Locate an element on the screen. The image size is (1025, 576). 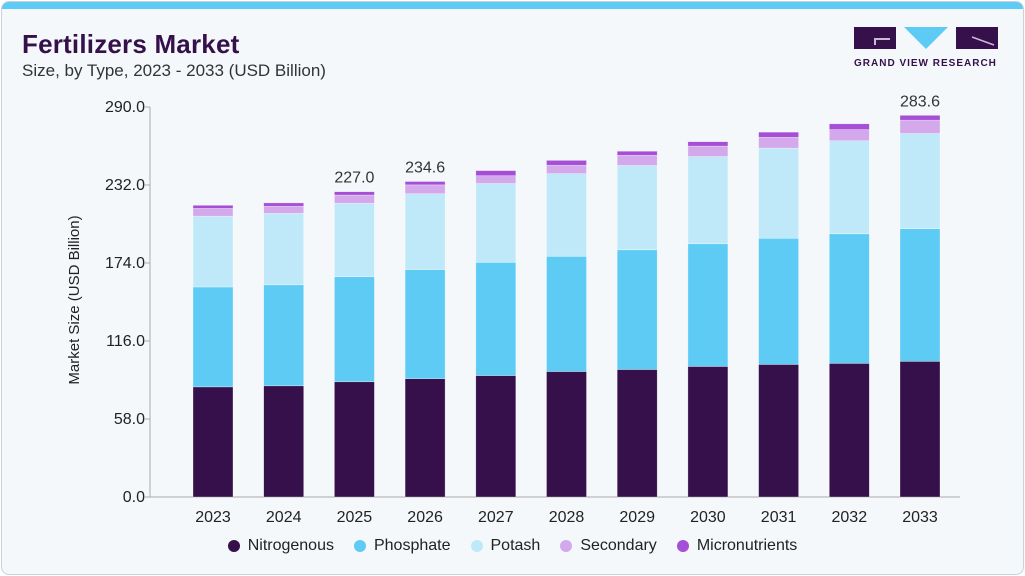
legend-item-nitrogenous: Nitrogenous is located at coordinates (280, 546).